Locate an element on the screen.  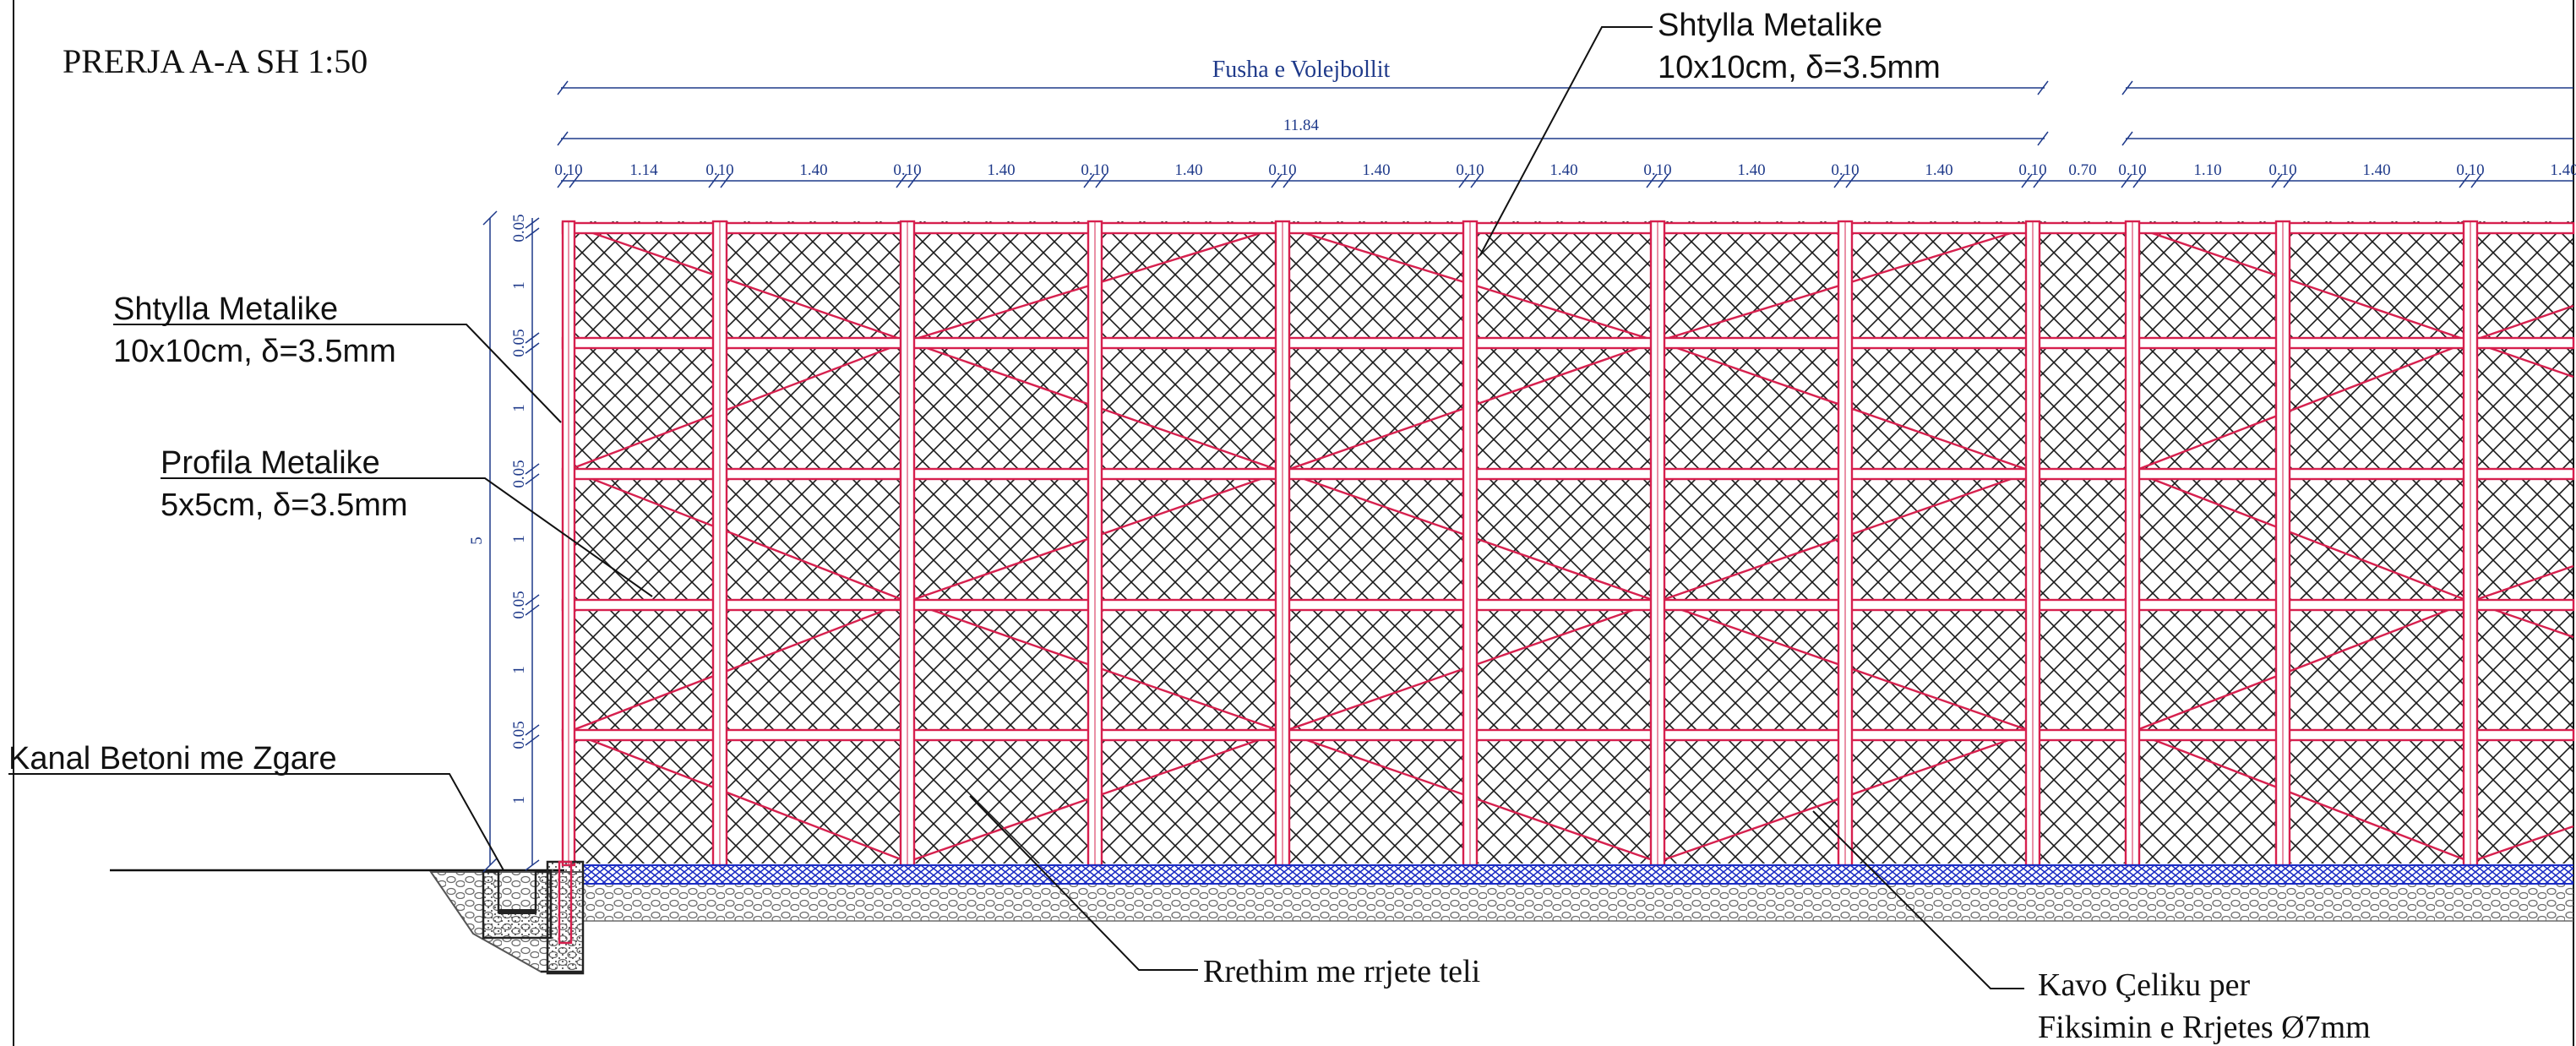
segment-label-19: 0.10 is located at coordinates (2132, 170).